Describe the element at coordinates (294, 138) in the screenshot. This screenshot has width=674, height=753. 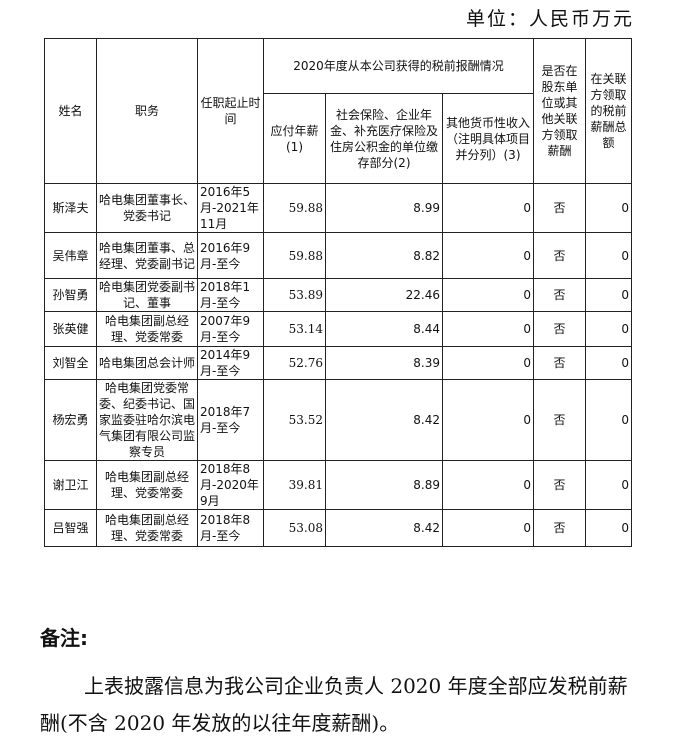
I see `header-salary: 应付年薪(1)` at that location.